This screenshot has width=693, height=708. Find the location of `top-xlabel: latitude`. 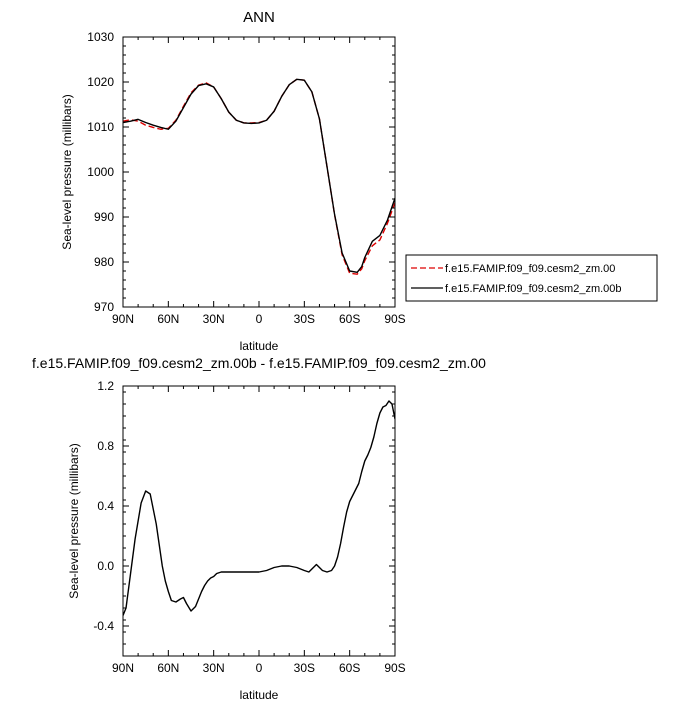

top-xlabel: latitude is located at coordinates (259, 346).